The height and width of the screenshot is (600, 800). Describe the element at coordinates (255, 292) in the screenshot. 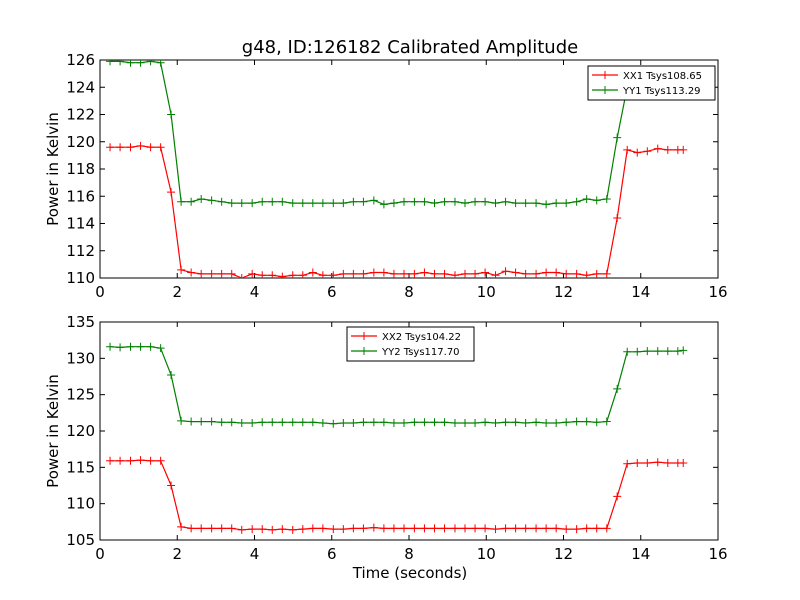

I see `x-tick-label: 4` at that location.